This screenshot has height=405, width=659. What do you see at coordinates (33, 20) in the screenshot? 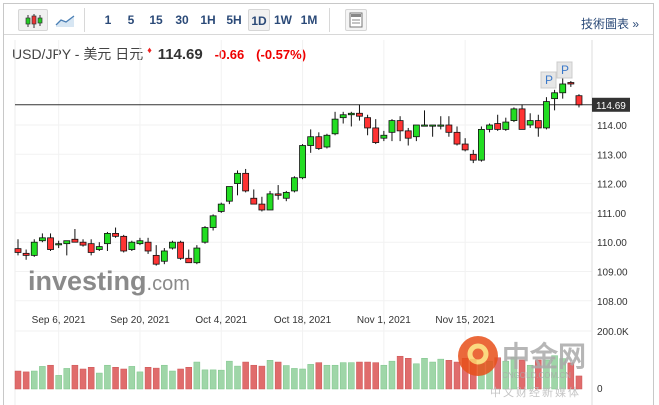
I see `candlestick-chart-button` at bounding box center [33, 20].